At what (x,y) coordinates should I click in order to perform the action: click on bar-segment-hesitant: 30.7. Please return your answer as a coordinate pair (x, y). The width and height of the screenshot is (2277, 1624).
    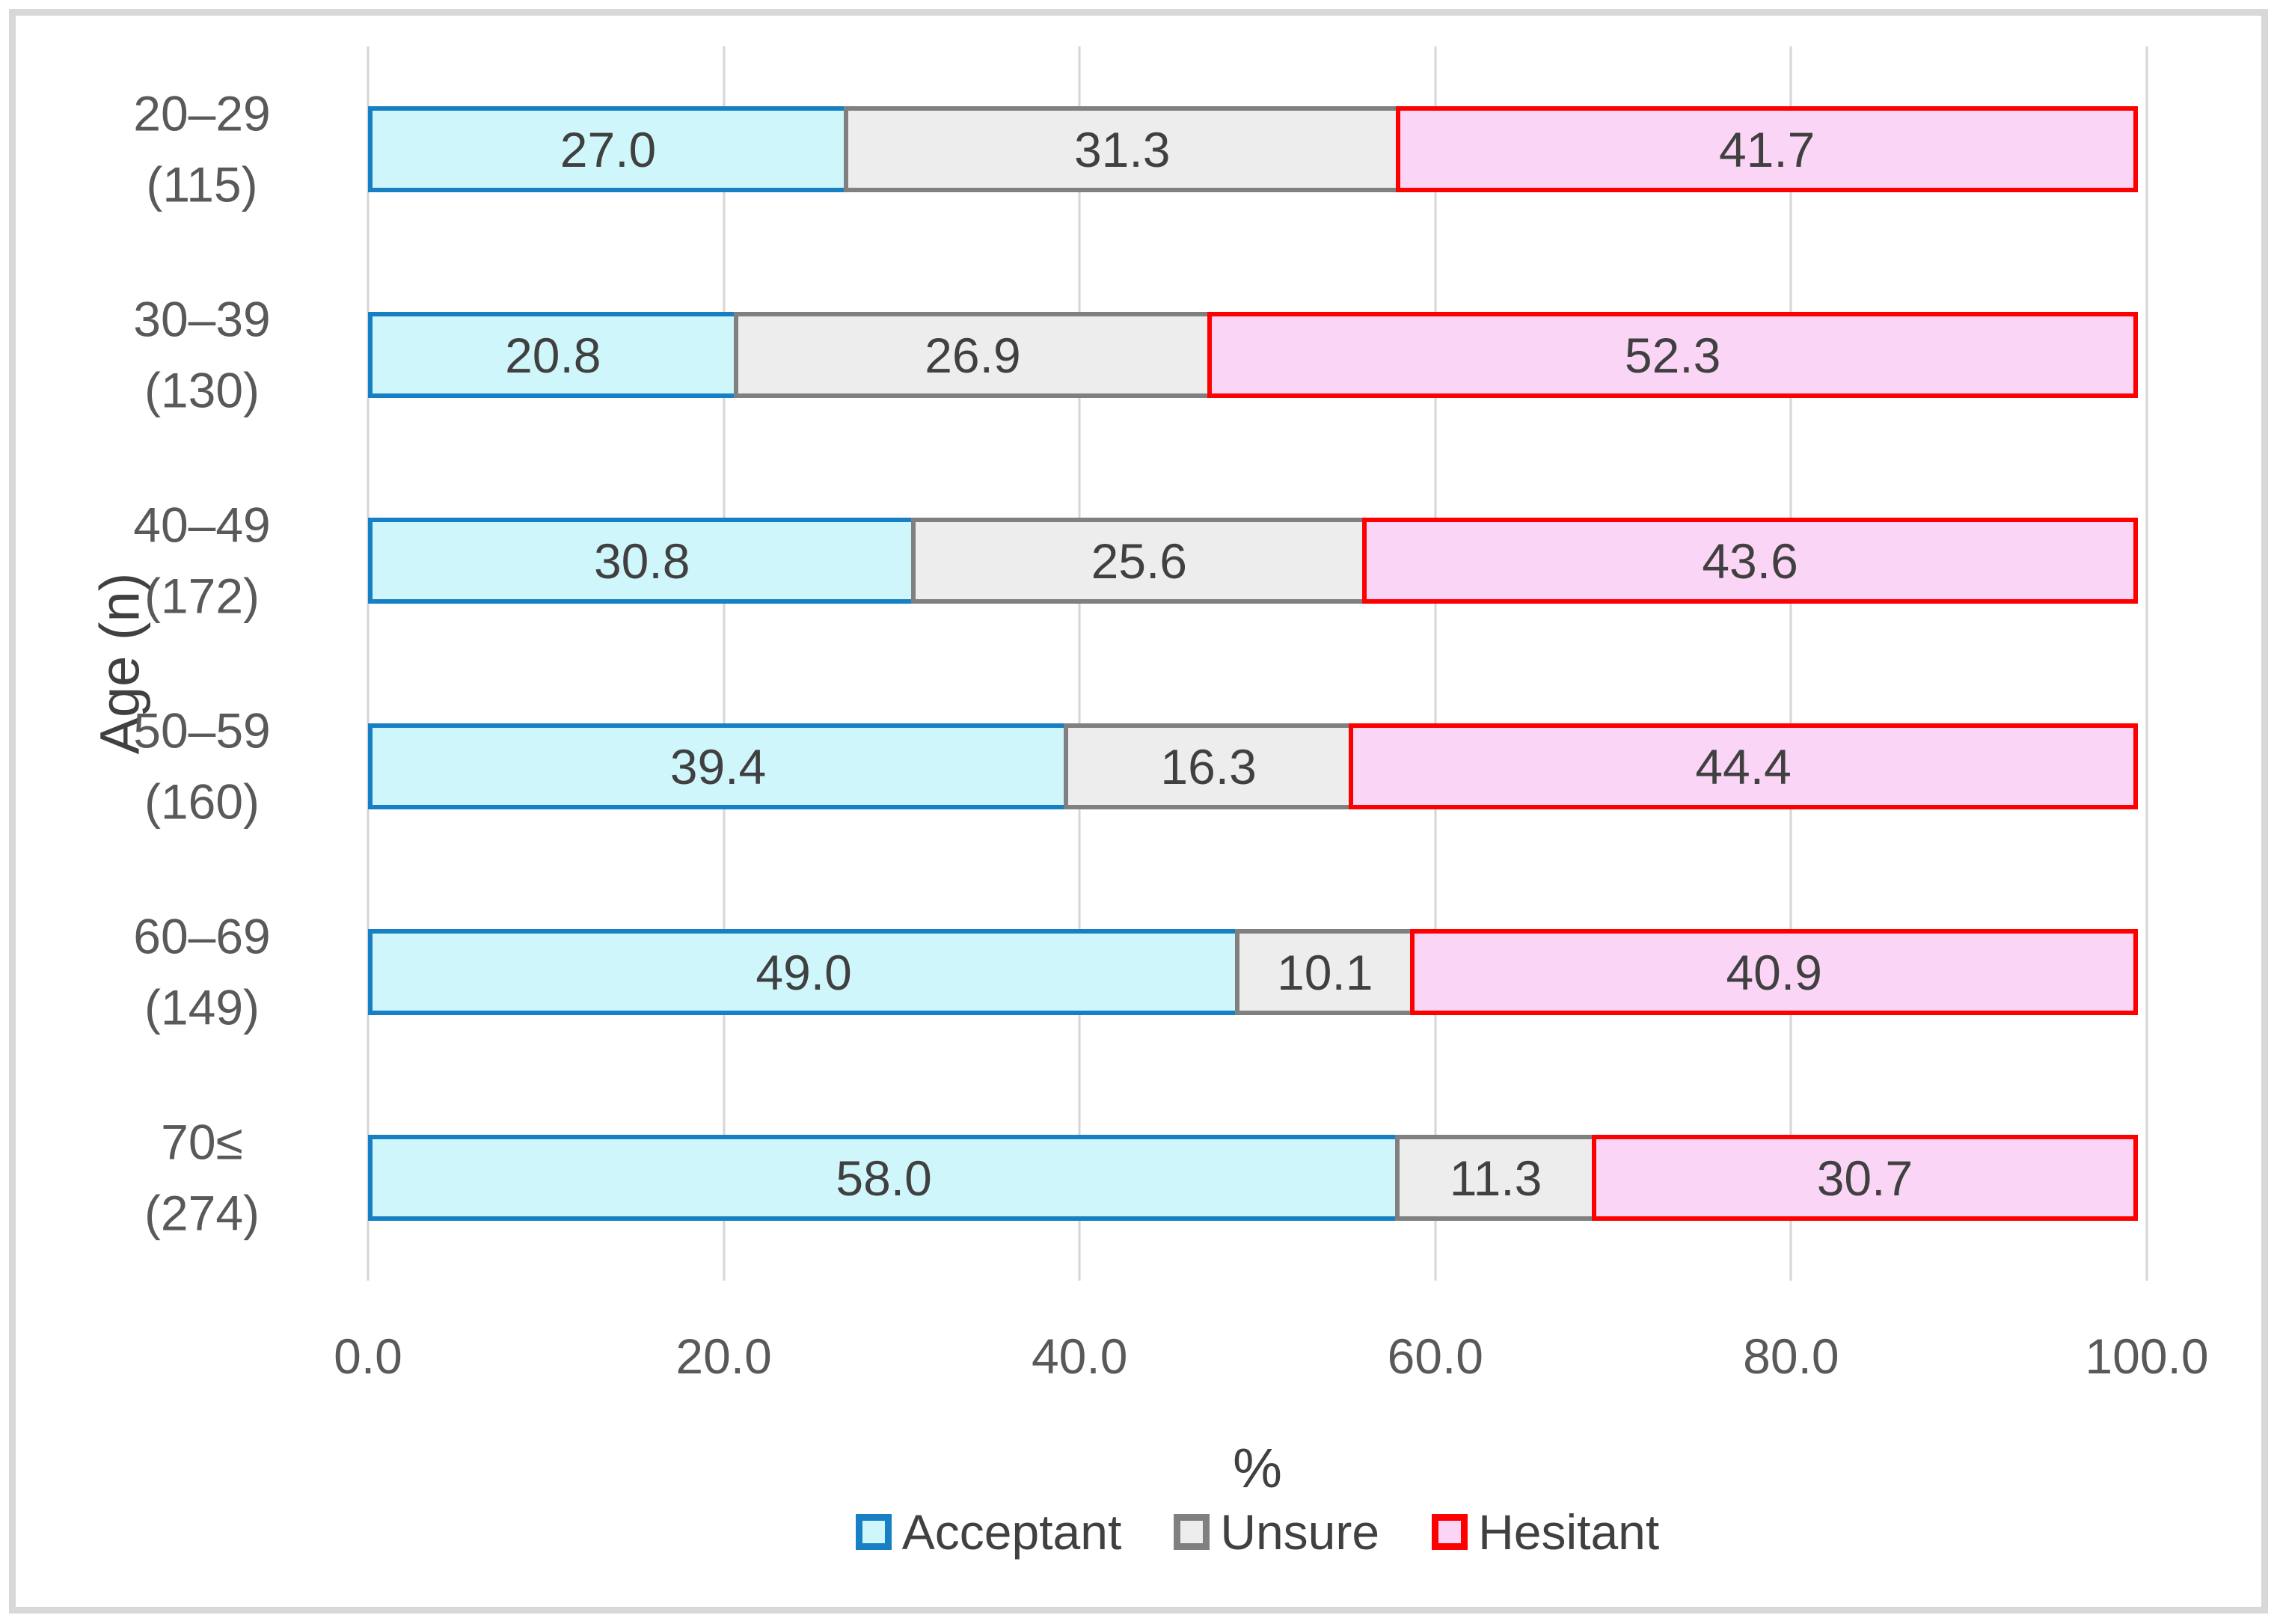
    Looking at the image, I should click on (1865, 1178).